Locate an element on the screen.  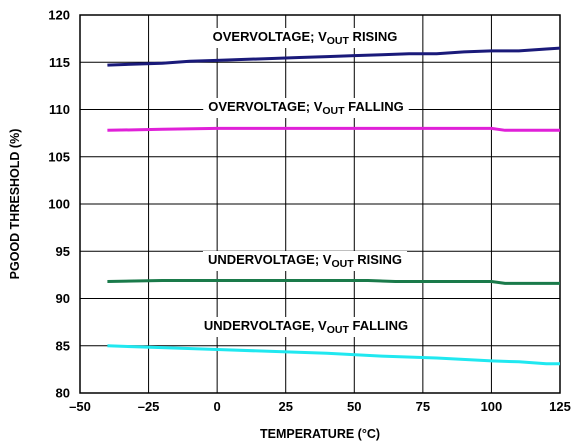
x-tick-label: 75 is located at coordinates (423, 406).